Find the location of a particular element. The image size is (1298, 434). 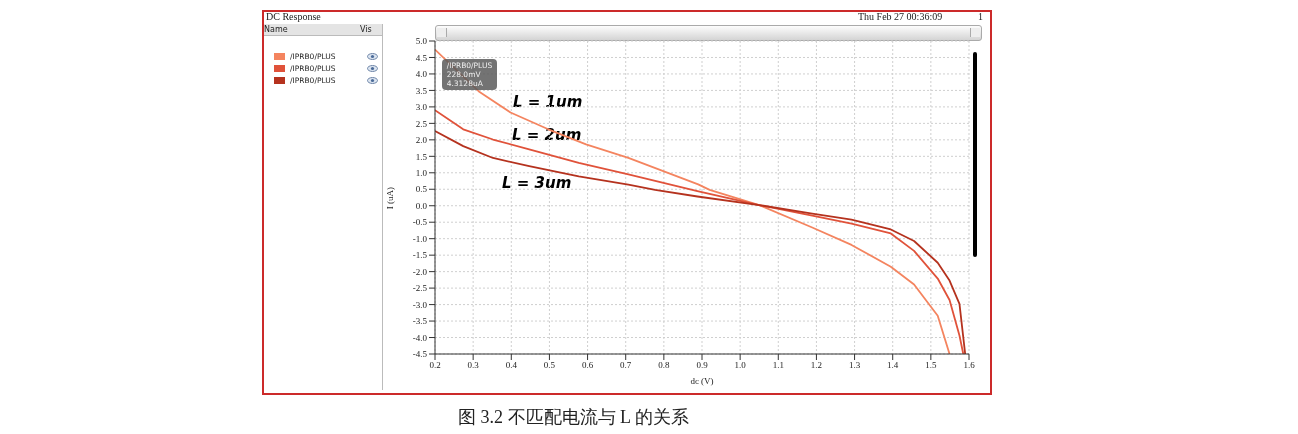

y-axis-title: I (uA) is located at coordinates (390, 197).